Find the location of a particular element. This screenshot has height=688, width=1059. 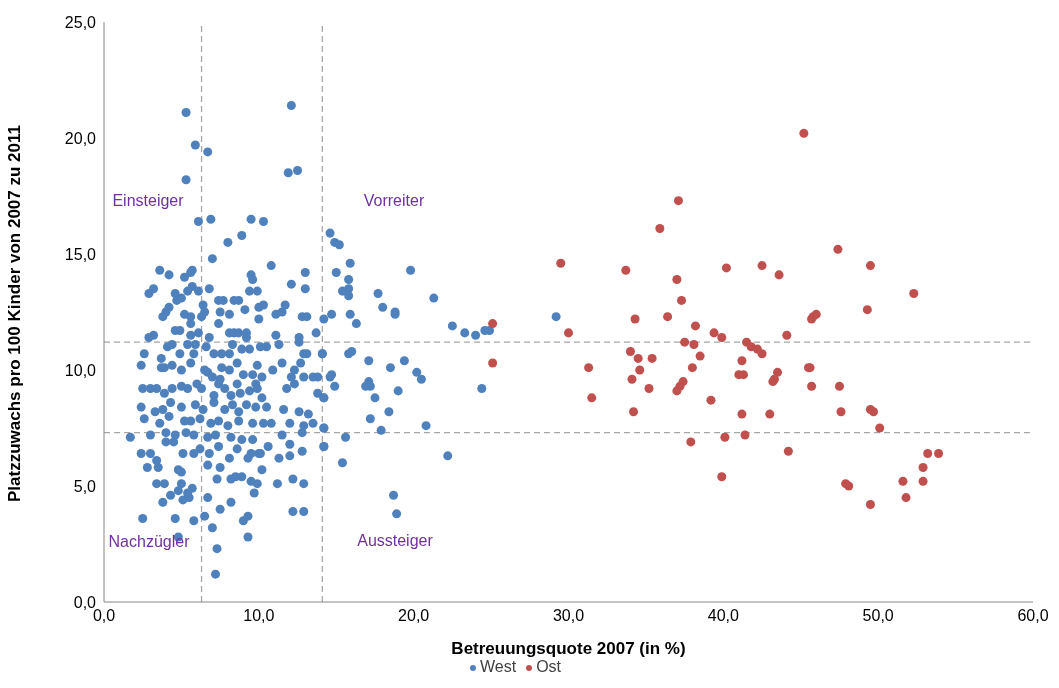

x-axis-title: Betreuungsquote 2007 (in %) is located at coordinates (568, 648).